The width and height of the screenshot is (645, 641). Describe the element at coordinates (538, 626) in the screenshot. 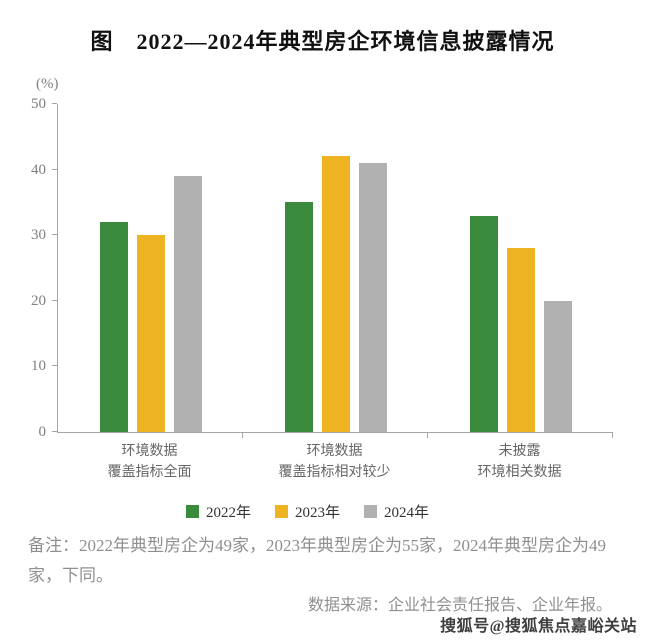

I see `watermark: 搜狐号@搜狐焦点嘉峪关站` at that location.